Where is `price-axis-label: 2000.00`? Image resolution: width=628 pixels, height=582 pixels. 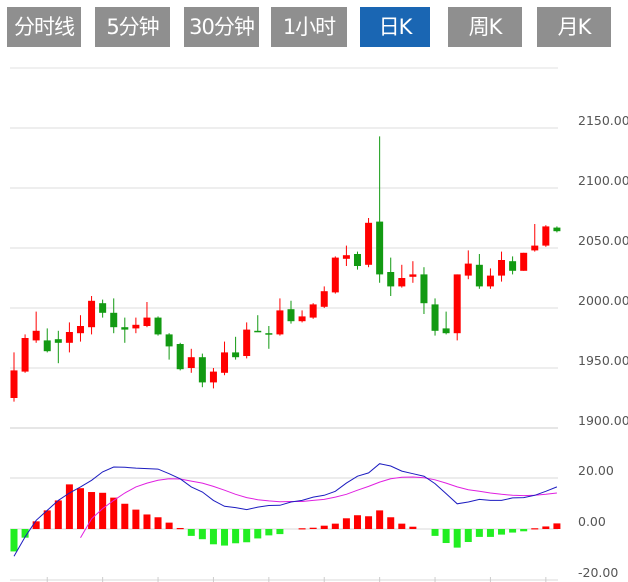
price-axis-label: 2000.00 is located at coordinates (603, 300).